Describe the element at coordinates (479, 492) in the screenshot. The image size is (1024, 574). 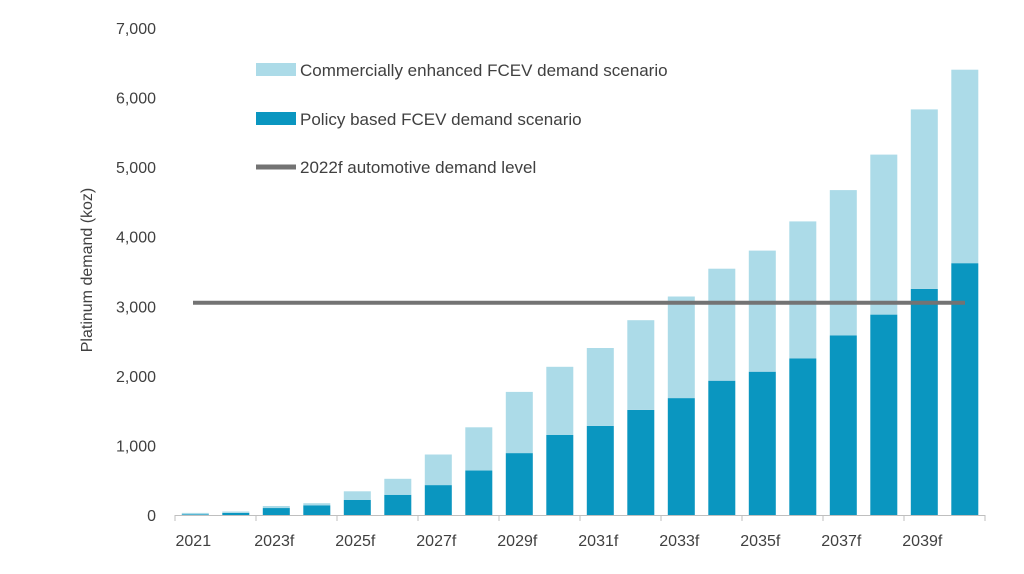
I see `bar-policy-2028f` at that location.